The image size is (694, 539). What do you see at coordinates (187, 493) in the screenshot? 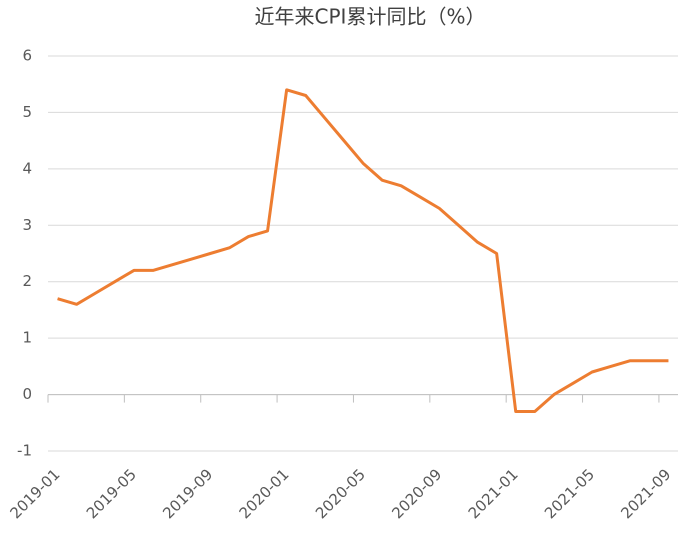
I see `x-tick-label: 2019-09` at bounding box center [187, 493].